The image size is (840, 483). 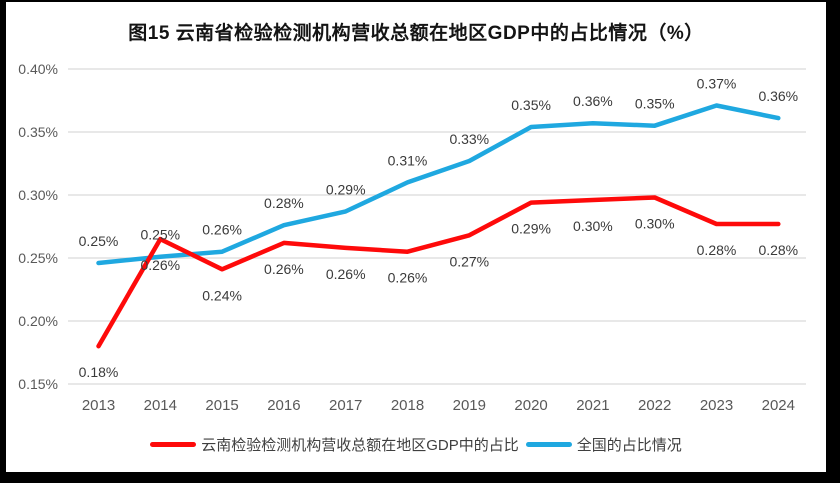 What do you see at coordinates (345, 405) in the screenshot?
I see `x-tick-label: 2017` at bounding box center [345, 405].